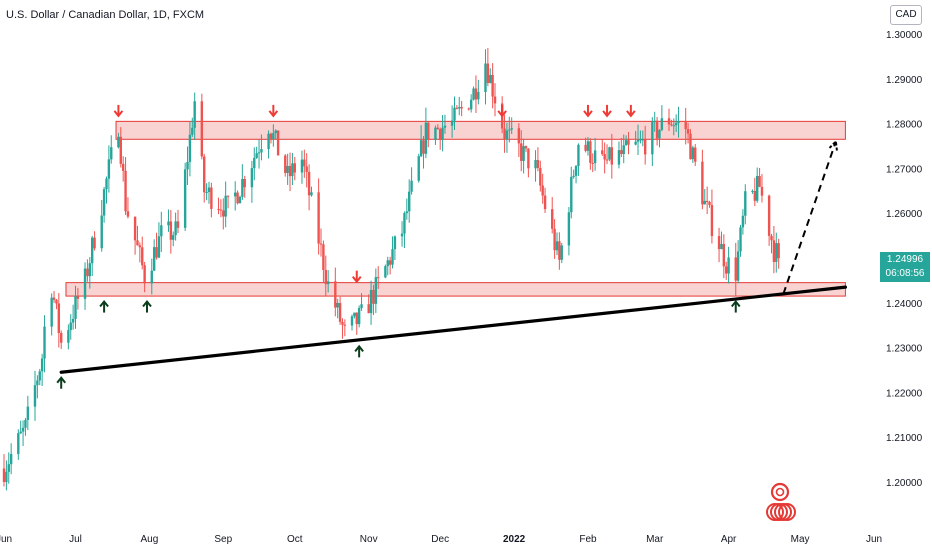 The width and height of the screenshot is (932, 550). What do you see at coordinates (729, 539) in the screenshot?
I see `x-tick-label: Apr` at bounding box center [729, 539].